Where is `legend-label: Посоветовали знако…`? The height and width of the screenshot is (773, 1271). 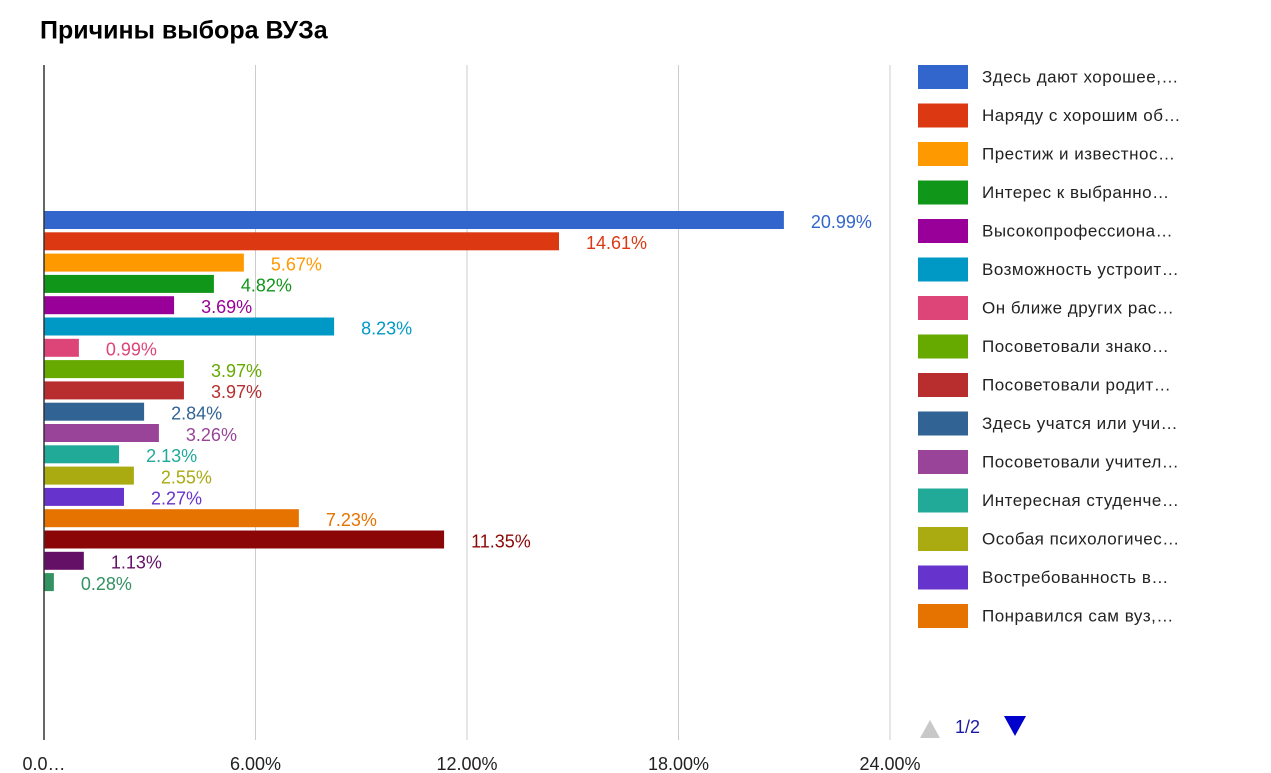 legend-label: Посоветовали знако… is located at coordinates (1075, 346).